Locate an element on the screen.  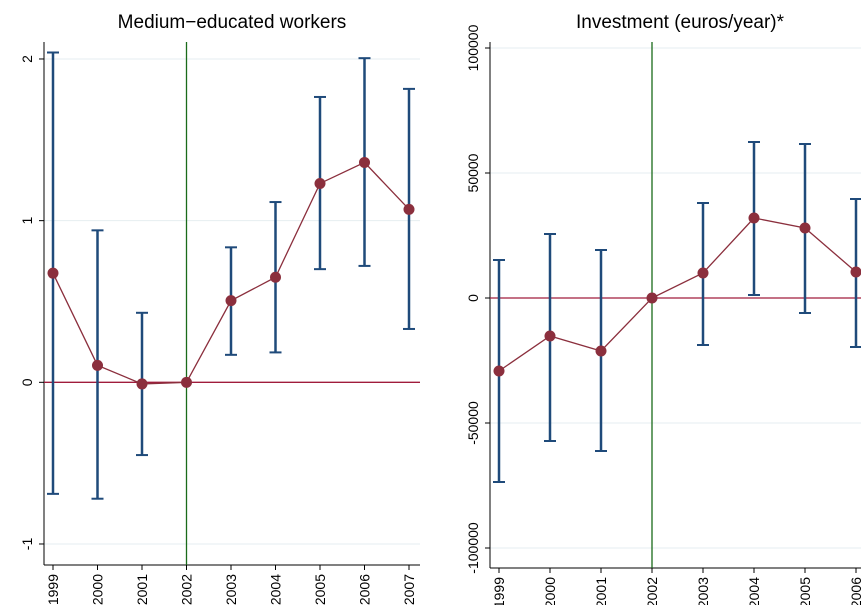
y-tick-label: 100000 is located at coordinates (473, 47).